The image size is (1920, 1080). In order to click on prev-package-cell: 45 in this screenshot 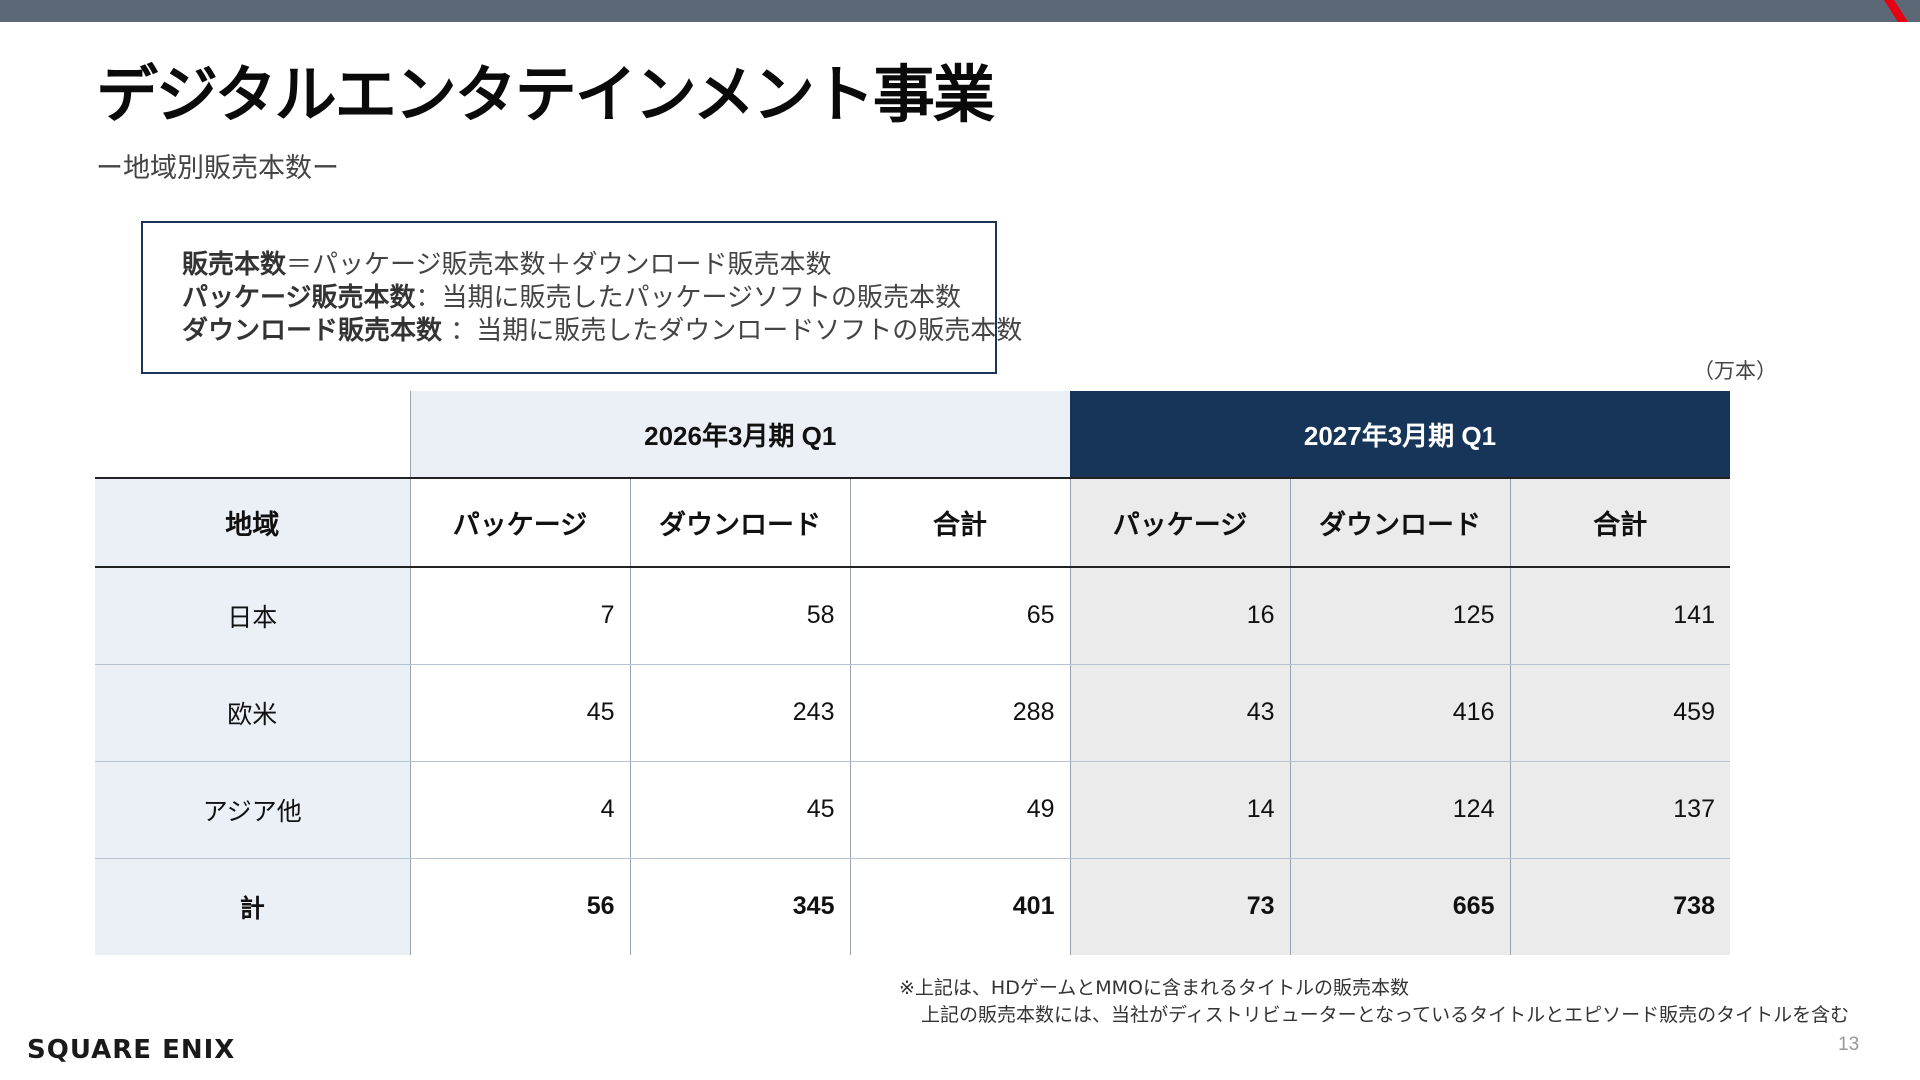, I will do `click(519, 713)`.